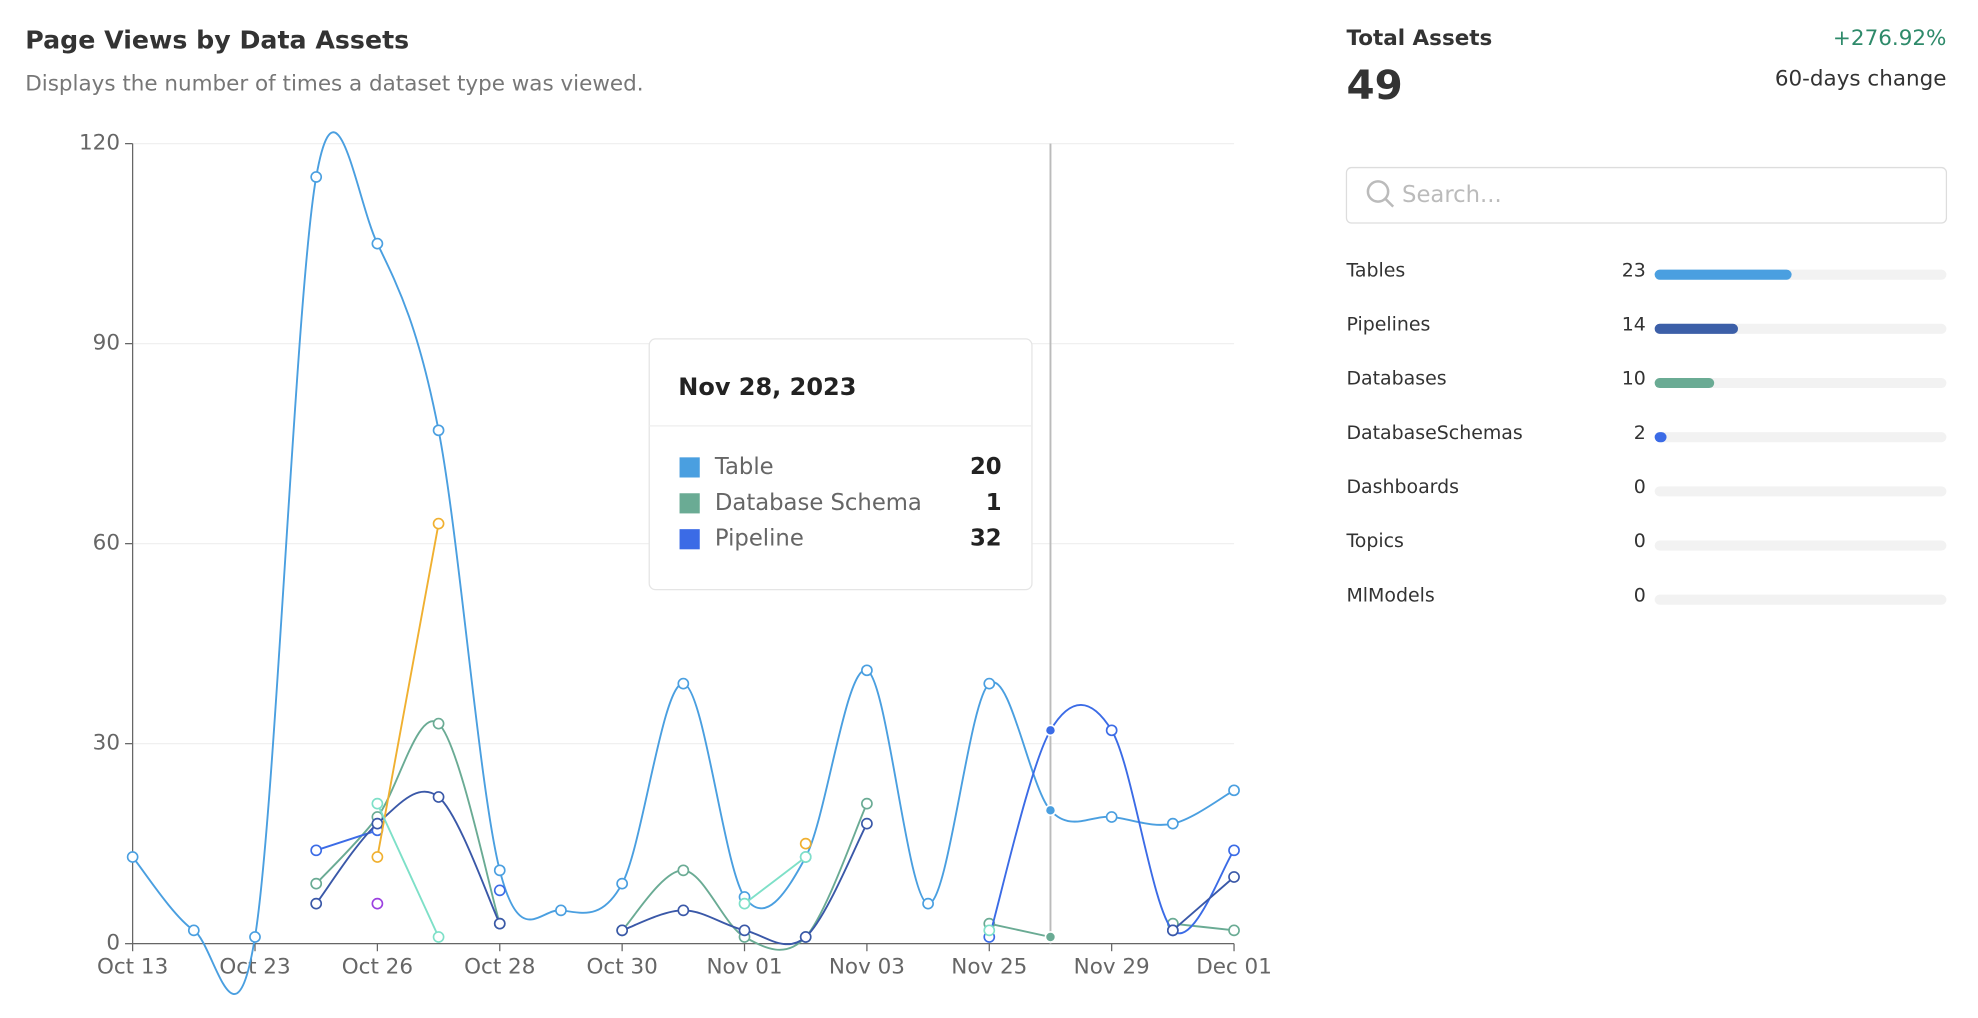 This screenshot has width=1978, height=1018. What do you see at coordinates (1388, 325) in the screenshot?
I see `asset-name: Pipelines` at bounding box center [1388, 325].